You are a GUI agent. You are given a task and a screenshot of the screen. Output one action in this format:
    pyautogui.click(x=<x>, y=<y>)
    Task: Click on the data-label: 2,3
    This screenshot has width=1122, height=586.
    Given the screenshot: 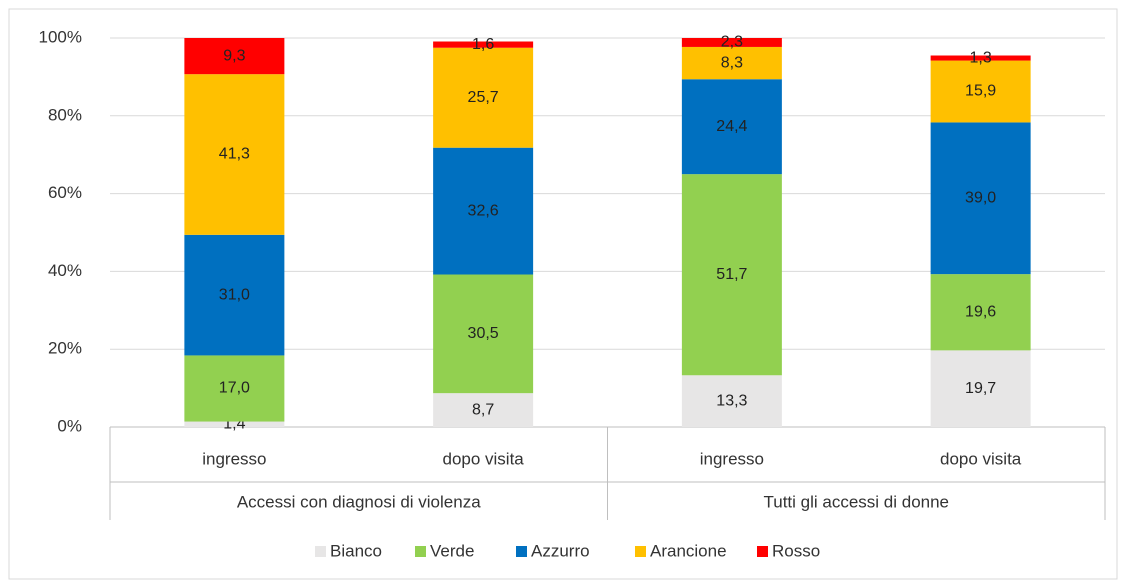 What is the action you would take?
    pyautogui.click(x=732, y=42)
    